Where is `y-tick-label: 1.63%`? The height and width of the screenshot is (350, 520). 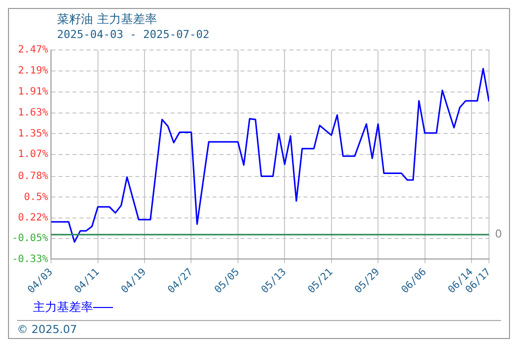
y-tick-label: 1.63% is located at coordinates (33, 112).